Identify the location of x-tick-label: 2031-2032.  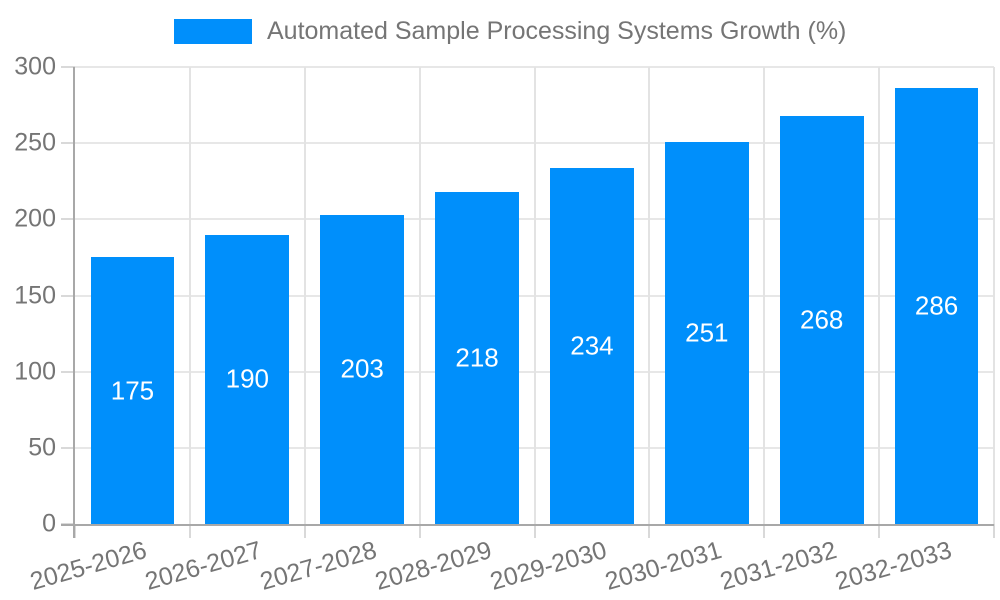
(778, 566).